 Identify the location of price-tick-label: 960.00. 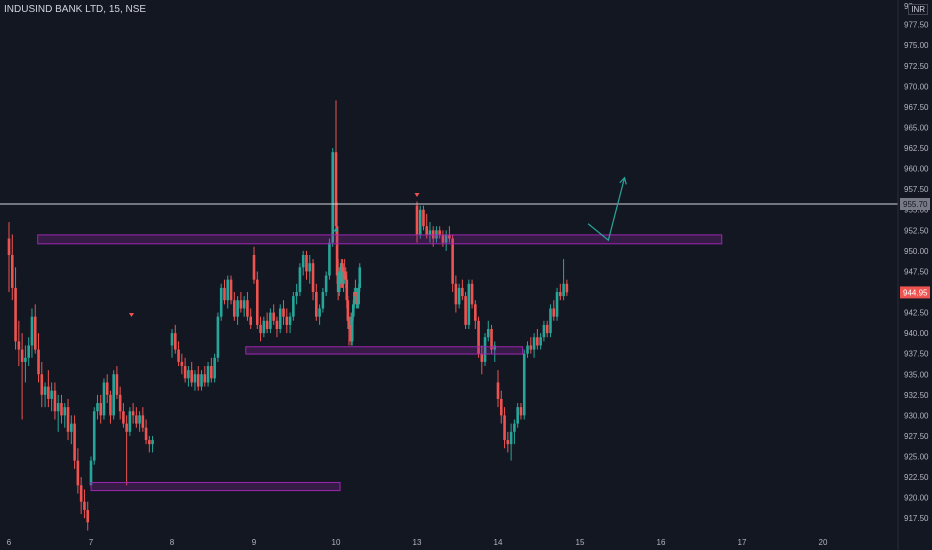
(916, 169).